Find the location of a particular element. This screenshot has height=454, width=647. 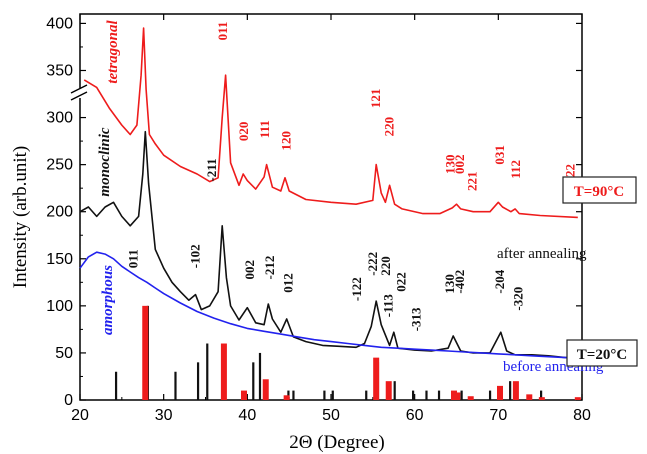

monoclinic-peak-label: -122 is located at coordinates (356, 289).